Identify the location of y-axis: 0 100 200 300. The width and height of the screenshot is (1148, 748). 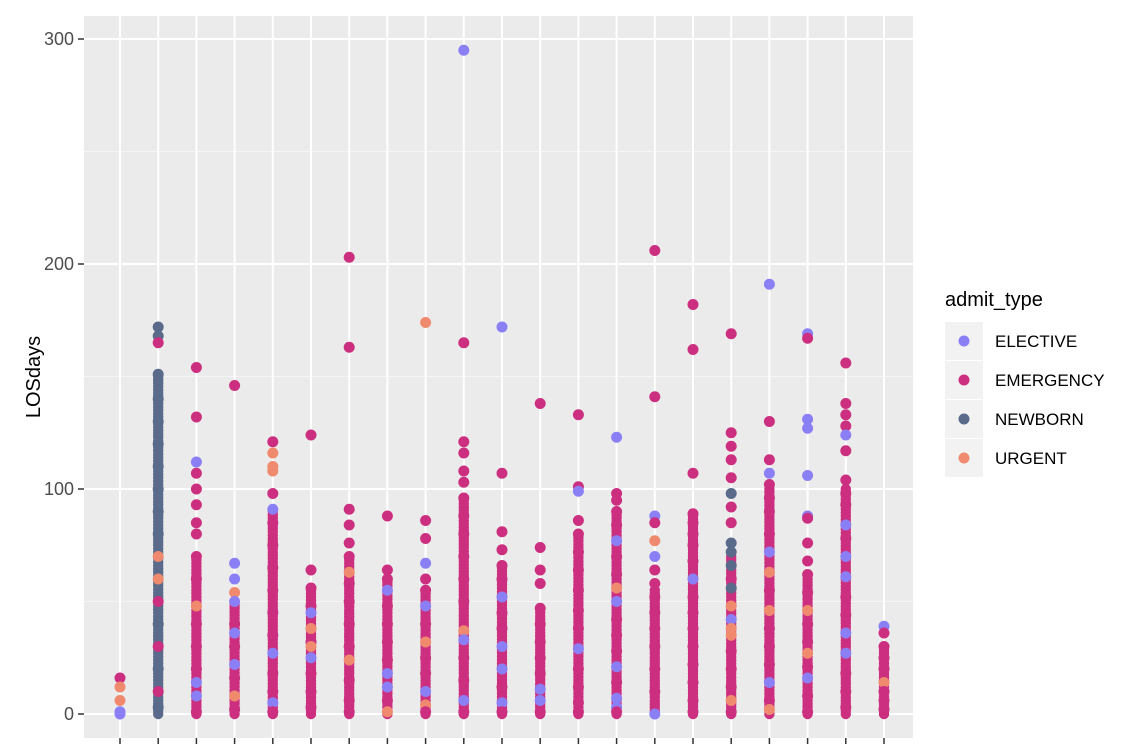
(64, 376).